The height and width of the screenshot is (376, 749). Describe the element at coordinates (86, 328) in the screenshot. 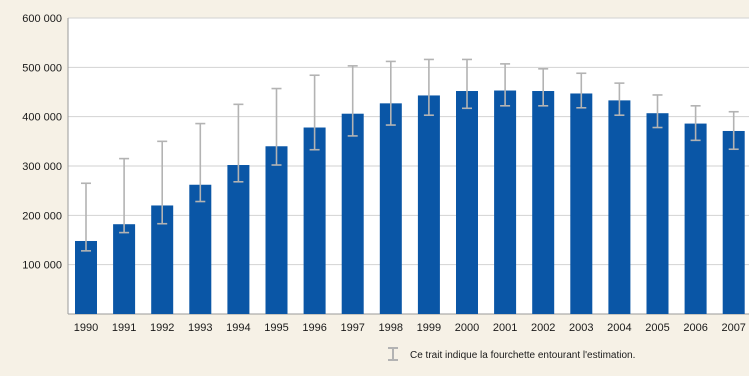

I see `x-tick-label: 1990` at that location.